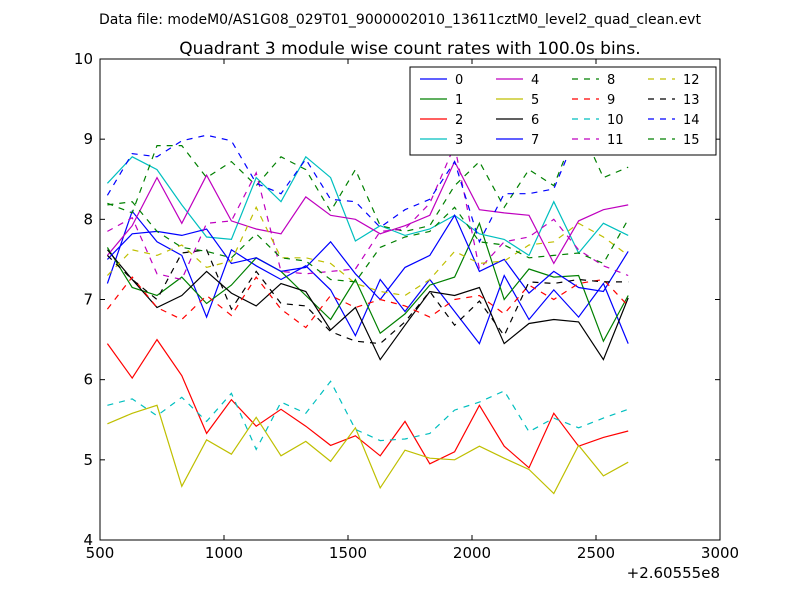 Image resolution: width=800 pixels, height=604 pixels. I want to click on legend-label-12: 12, so click(691, 80).